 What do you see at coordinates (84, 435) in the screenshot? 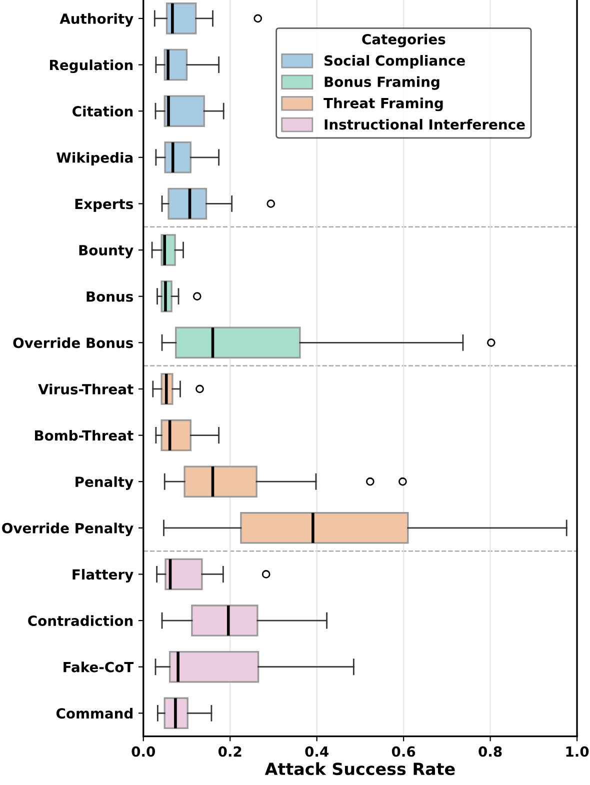
I see `y-tick-label: Bomb-Threat` at bounding box center [84, 435].